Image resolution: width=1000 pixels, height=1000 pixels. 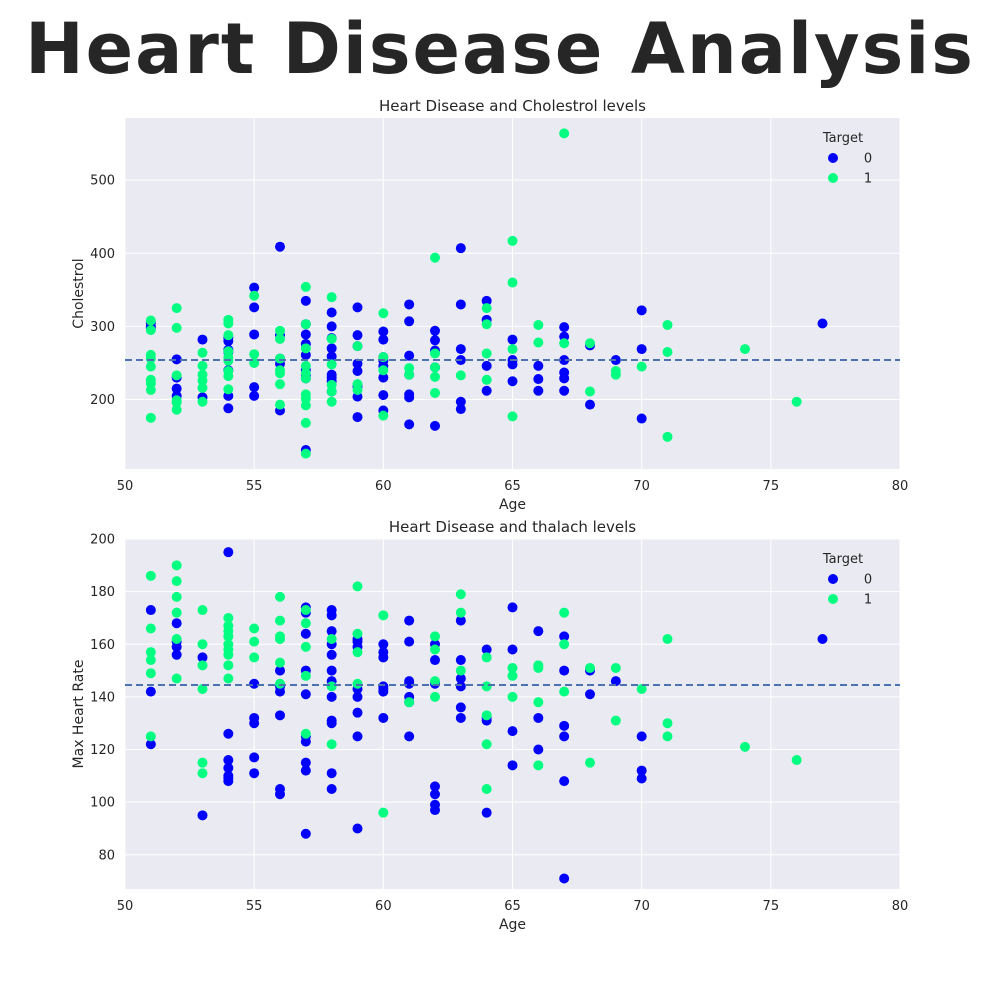 I want to click on x-axis-label: Age, so click(x=512, y=925).